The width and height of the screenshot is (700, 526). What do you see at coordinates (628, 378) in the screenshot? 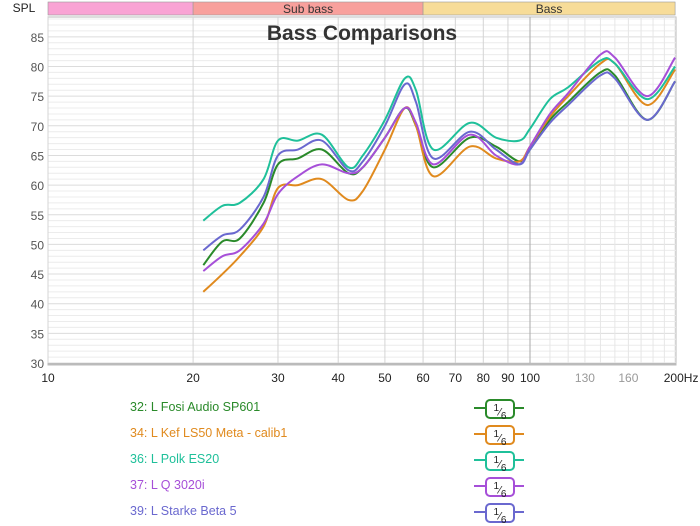
I see `x-tick-label: 160` at bounding box center [628, 378].